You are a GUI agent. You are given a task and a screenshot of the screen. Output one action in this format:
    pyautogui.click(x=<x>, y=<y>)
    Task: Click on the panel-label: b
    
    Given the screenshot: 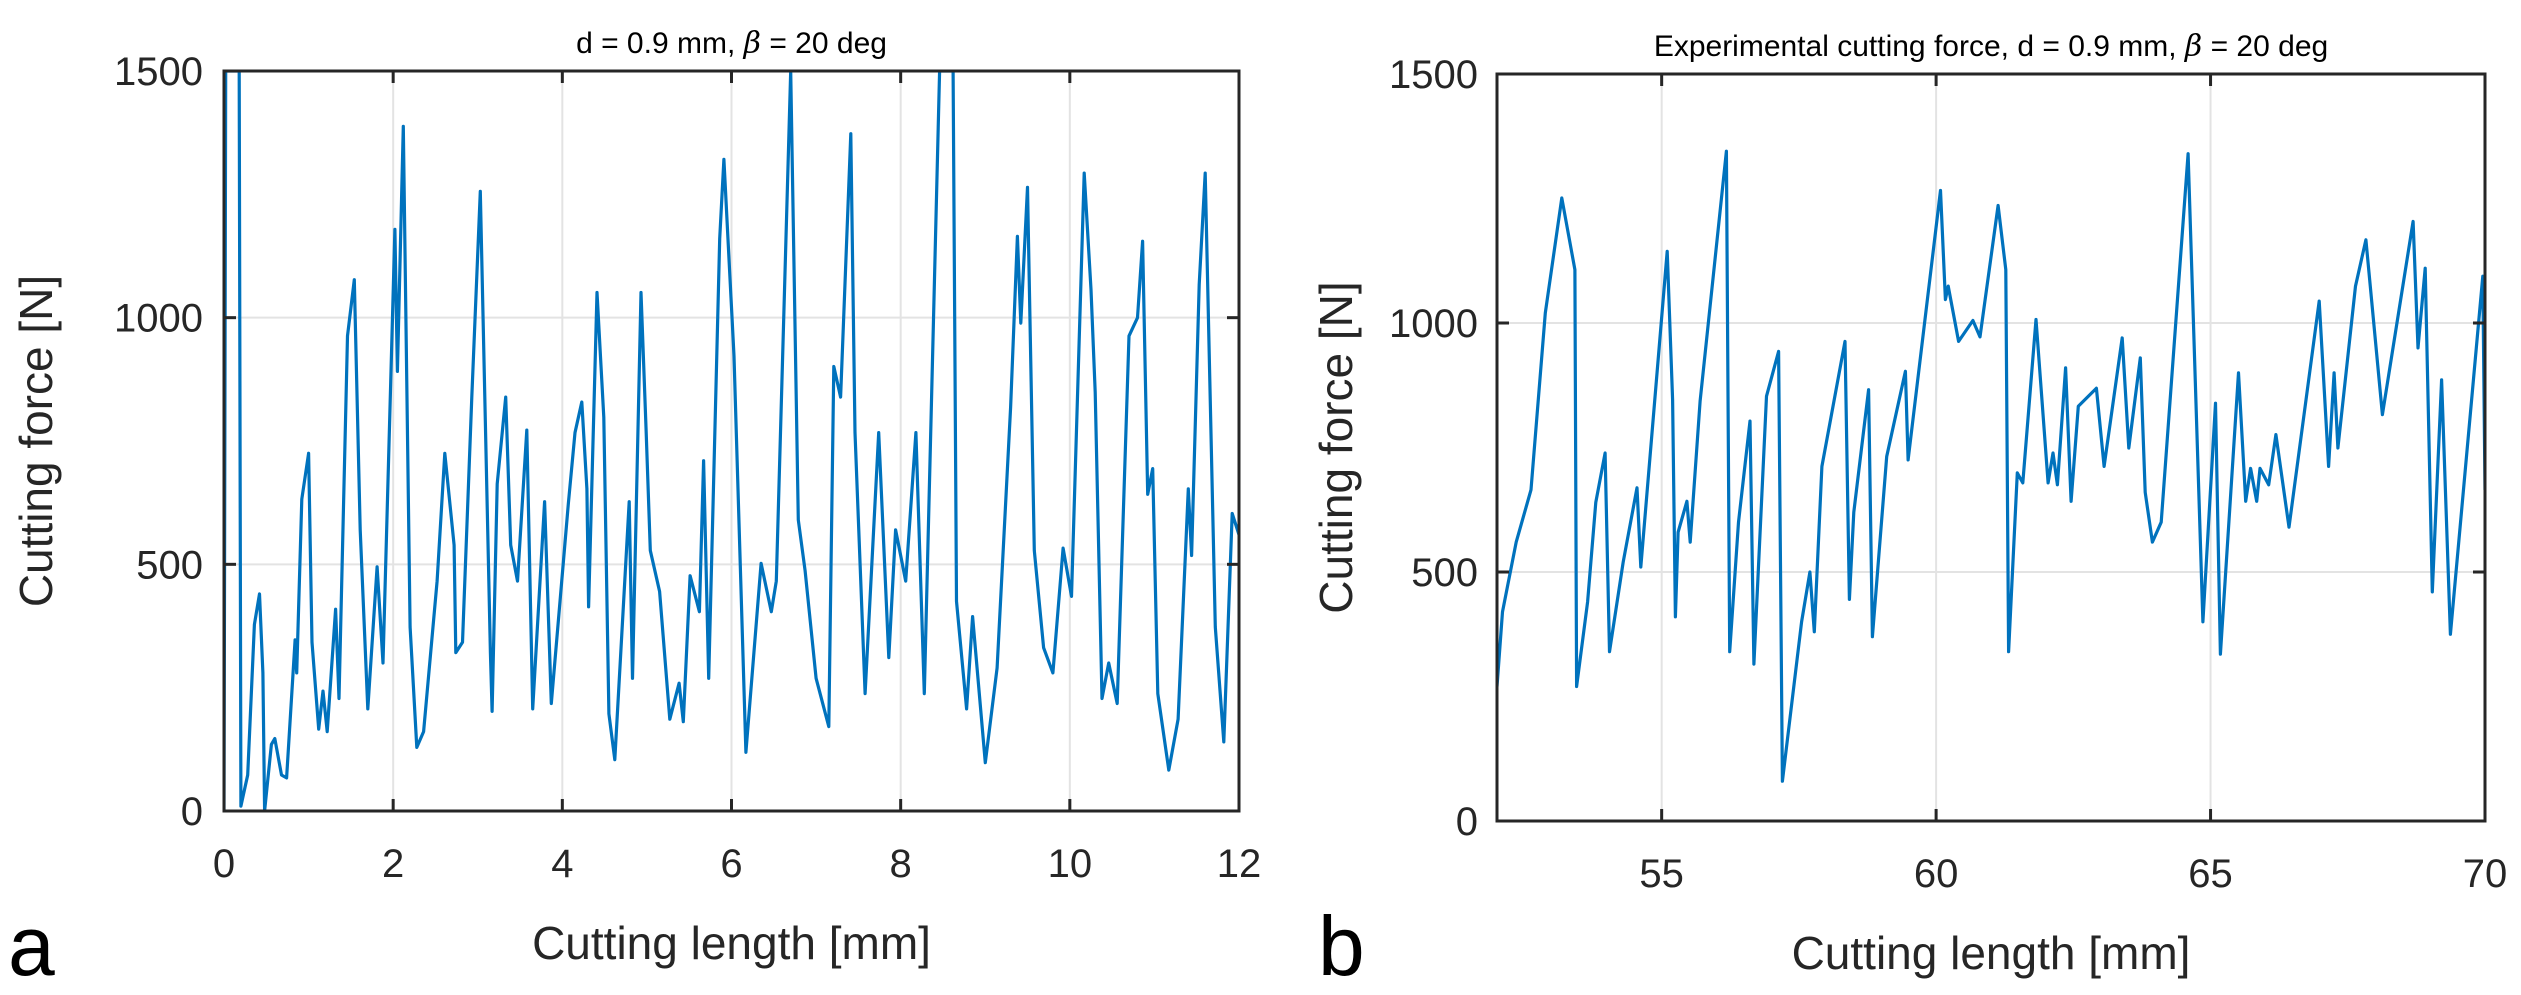 What is the action you would take?
    pyautogui.click(x=1341, y=946)
    